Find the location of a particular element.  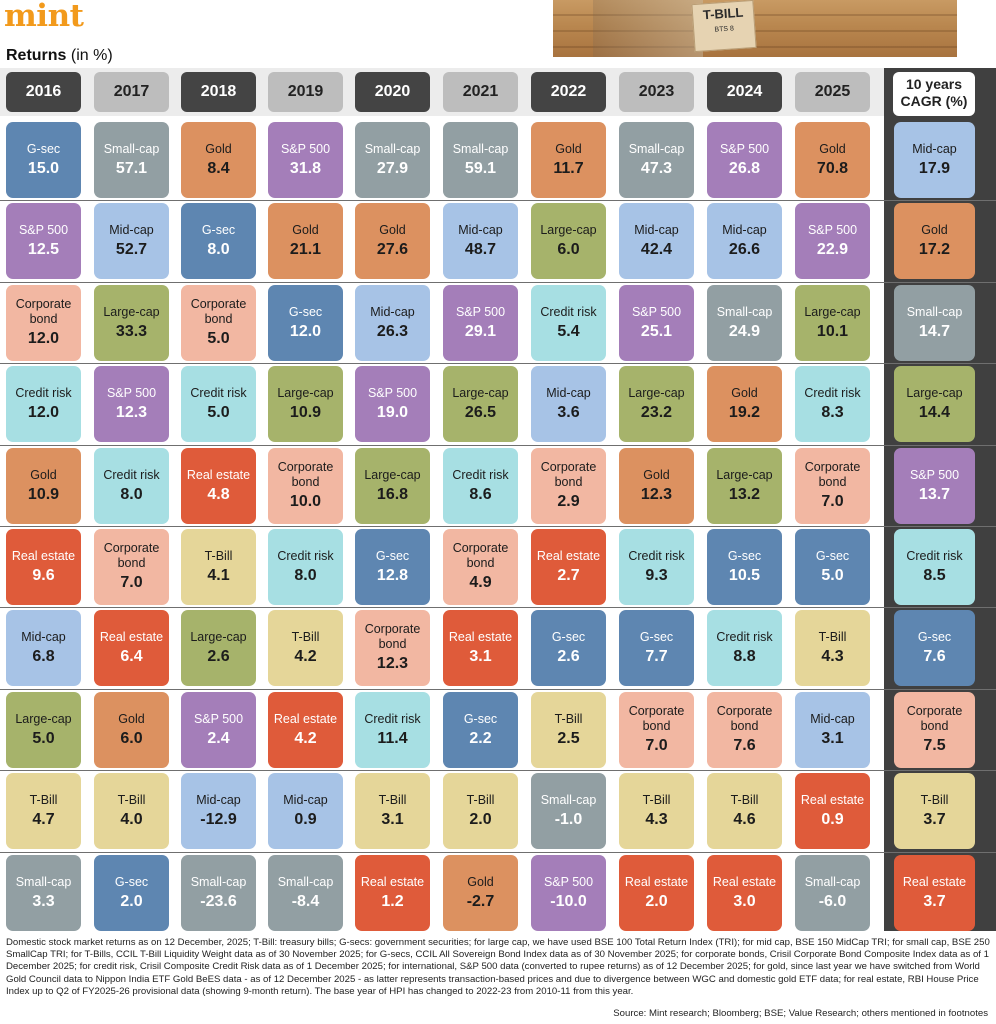

cell-10-years-cagr--large-cap: Large-cap 14.4 is located at coordinates (934, 404).